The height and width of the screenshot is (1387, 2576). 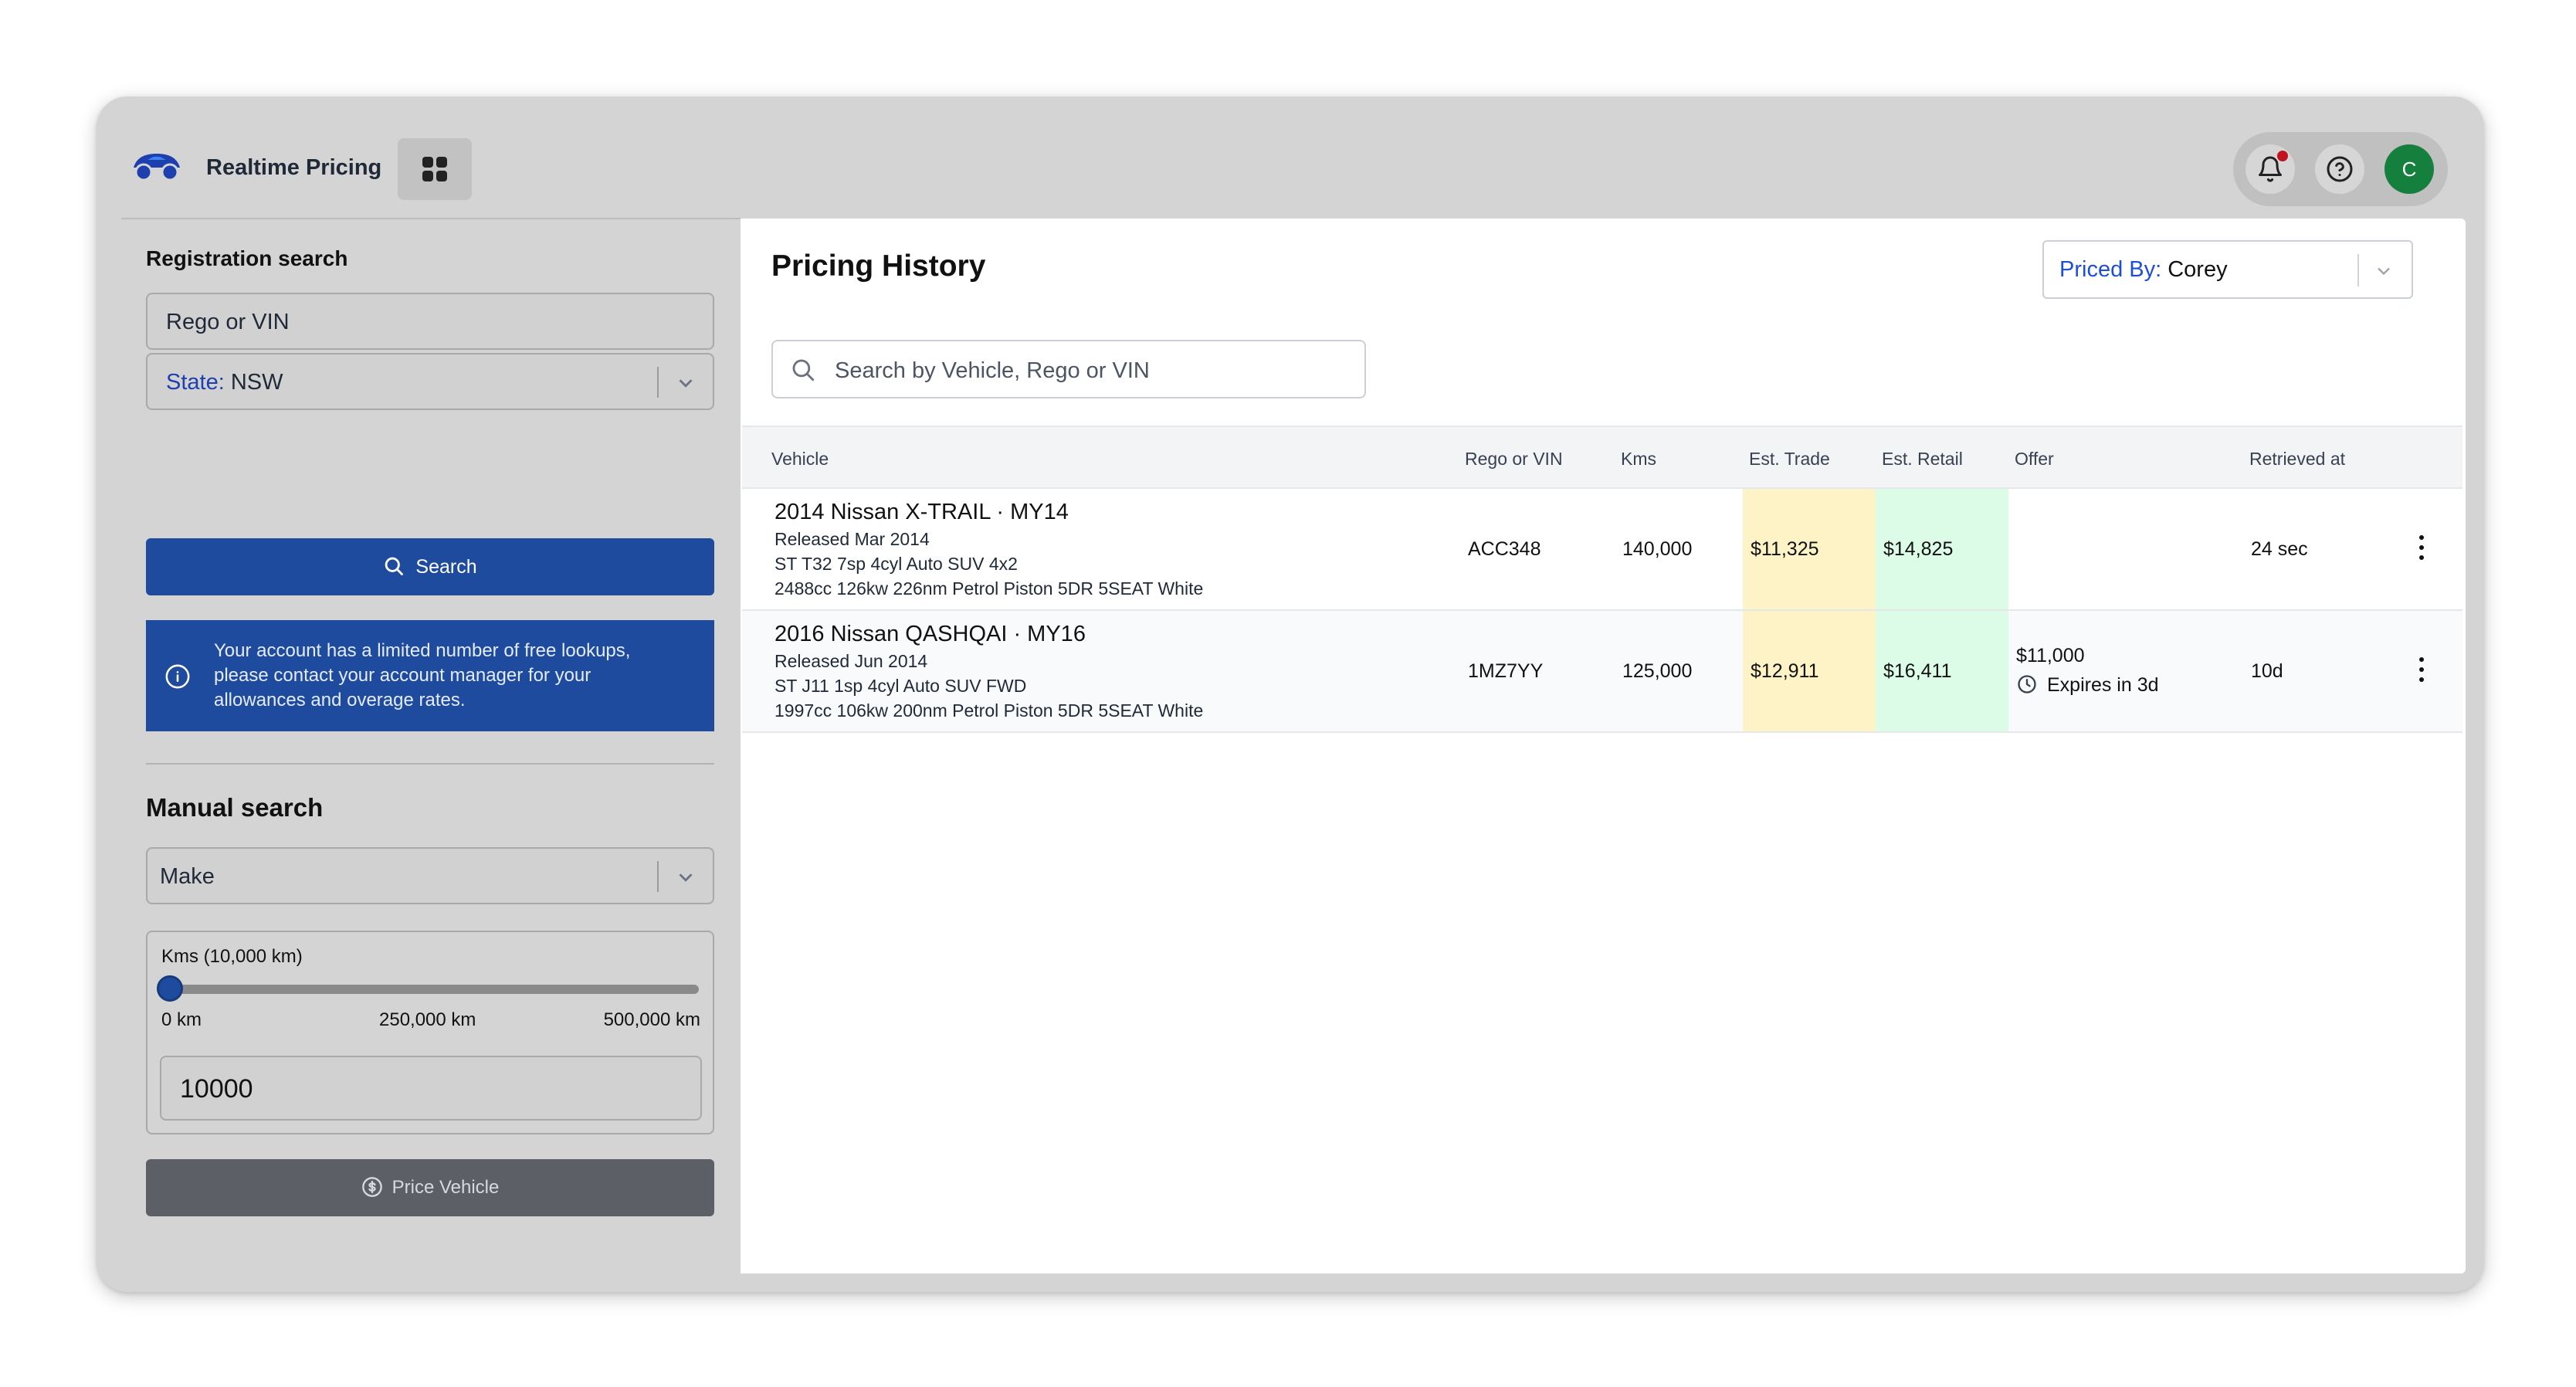 I want to click on priced-by-select: Priced By: Corey, so click(x=2227, y=269).